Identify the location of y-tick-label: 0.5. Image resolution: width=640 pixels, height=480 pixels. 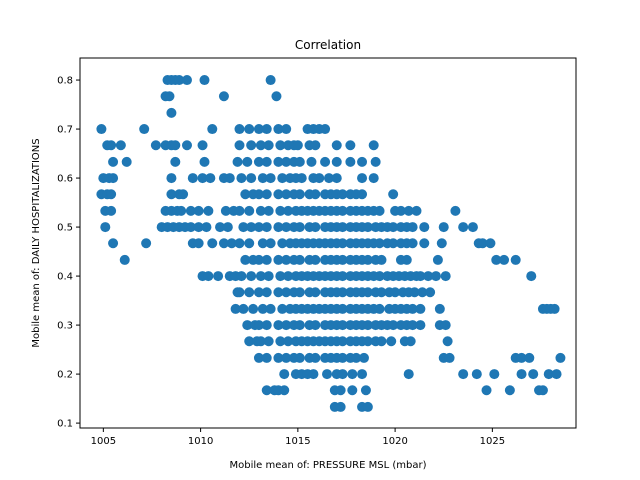
(65, 228).